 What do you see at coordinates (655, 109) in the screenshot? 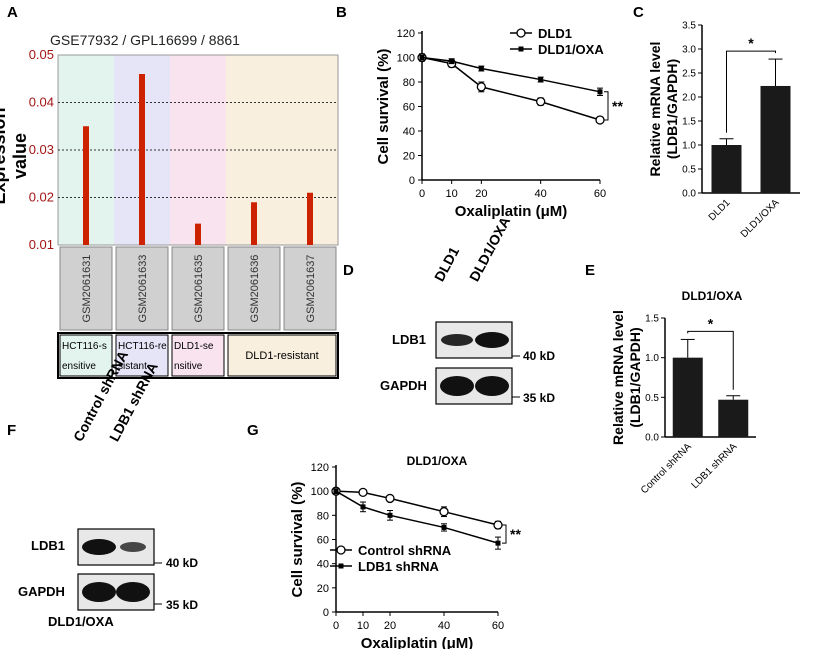
I see `panel-c-y-axis-label-1: Relative mRNA level` at bounding box center [655, 109].